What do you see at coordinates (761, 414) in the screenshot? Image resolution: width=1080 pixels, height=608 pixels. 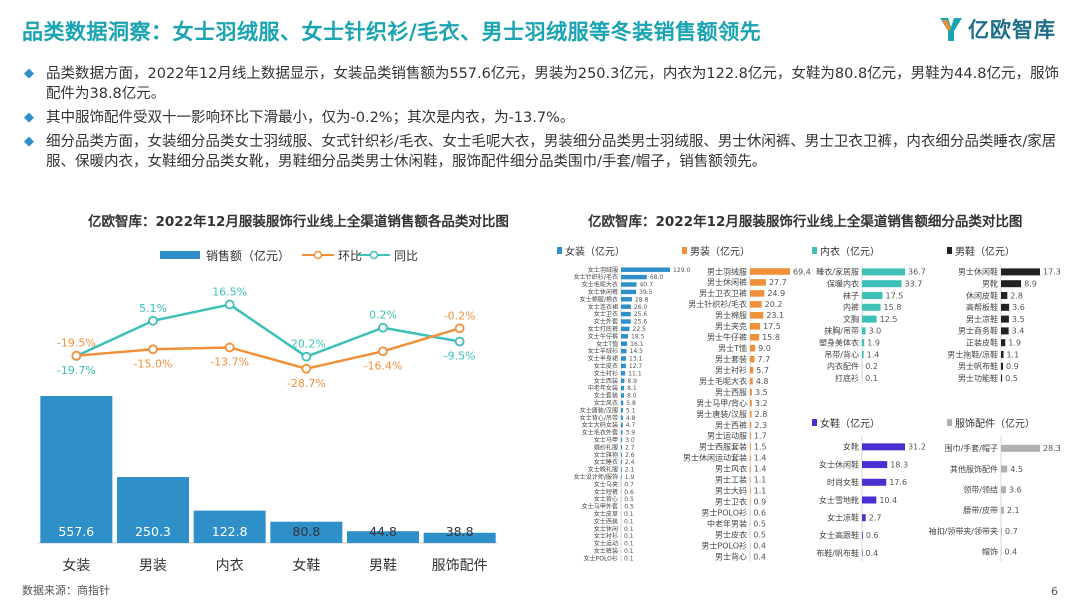 I see `subcategory-value: 2.8` at bounding box center [761, 414].